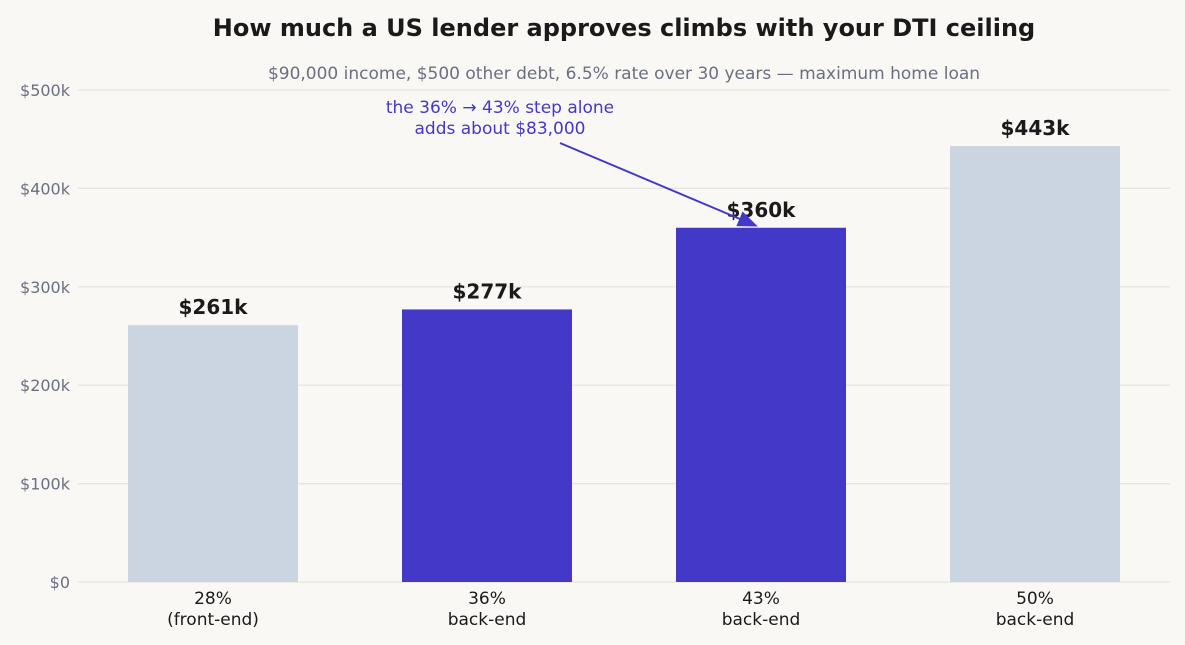 Image resolution: width=1185 pixels, height=645 pixels. Describe the element at coordinates (658, 184) in the screenshot. I see `annotation-arrow` at that location.